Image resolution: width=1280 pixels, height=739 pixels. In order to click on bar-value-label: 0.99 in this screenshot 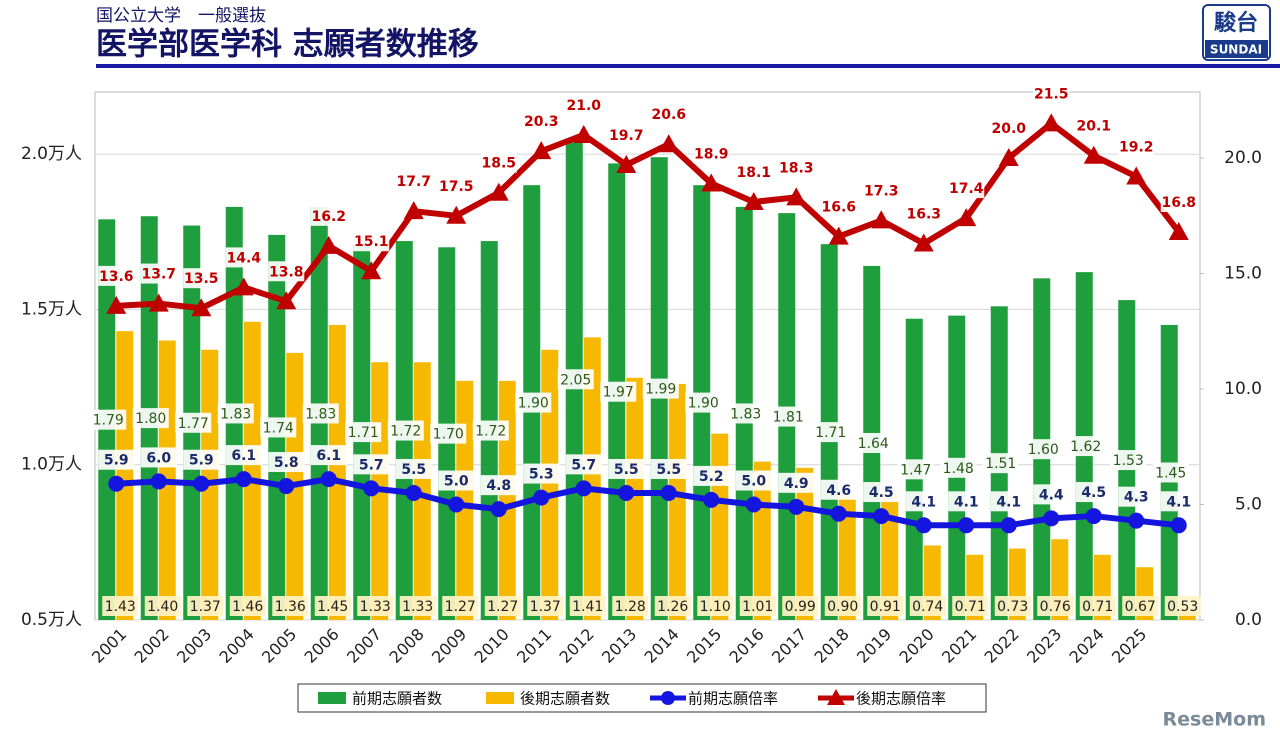, I will do `click(800, 607)`.